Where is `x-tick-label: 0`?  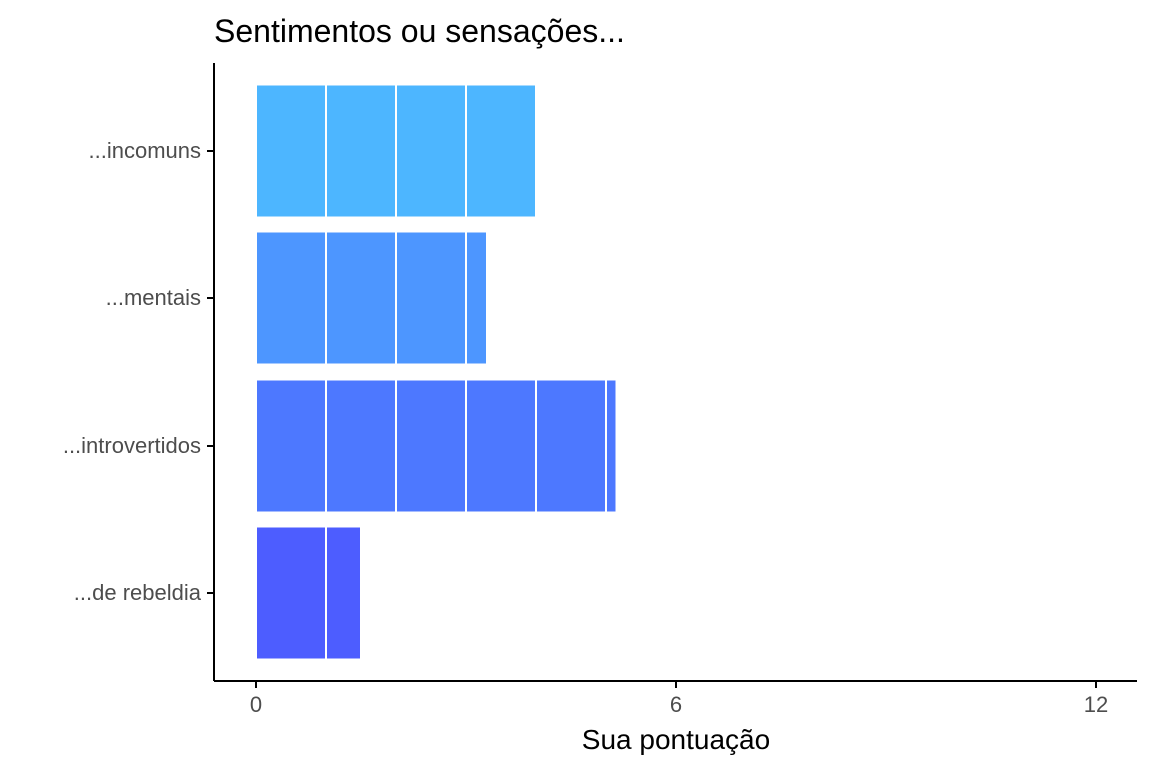 x-tick-label: 0 is located at coordinates (256, 704).